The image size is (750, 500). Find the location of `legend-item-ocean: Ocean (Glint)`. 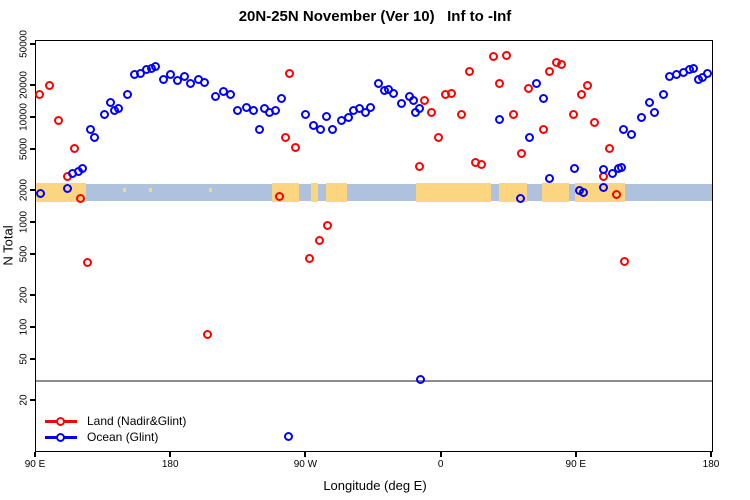

legend-item-ocean: Ocean (Glint) is located at coordinates (115, 437).